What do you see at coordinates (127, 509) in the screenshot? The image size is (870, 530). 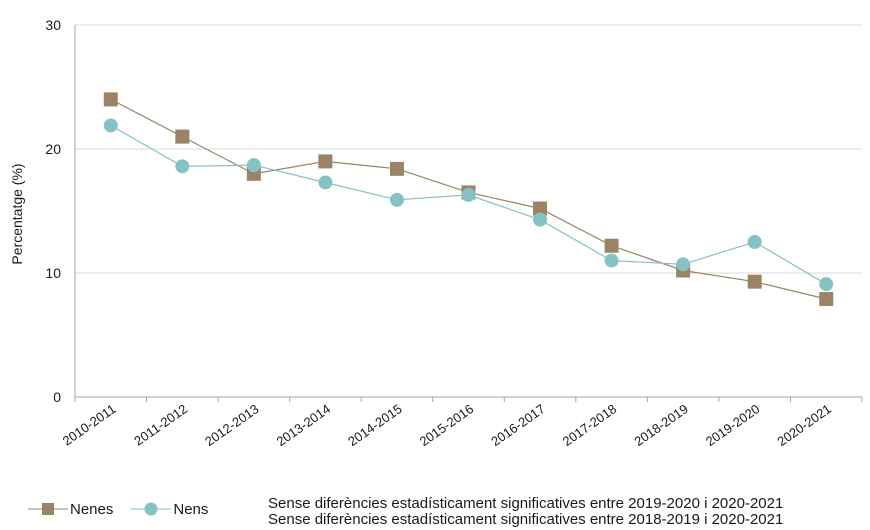 I see `legend: Nenes Nens` at bounding box center [127, 509].